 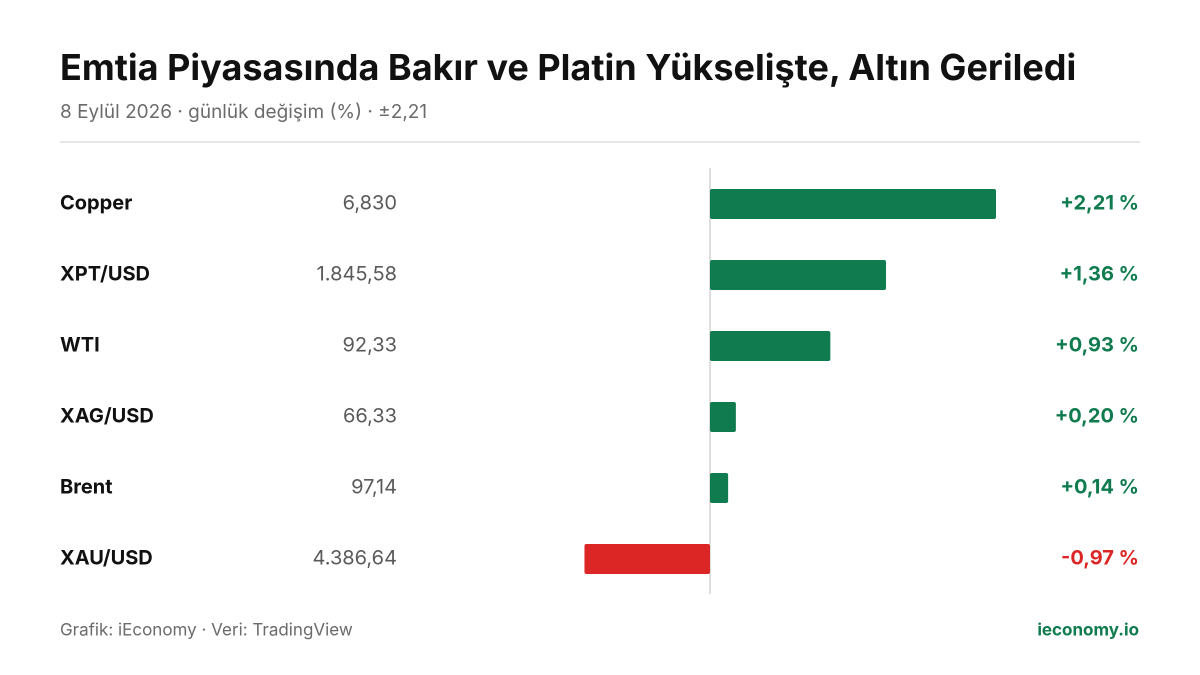 I want to click on category-label: XAG/USD, so click(x=107, y=415).